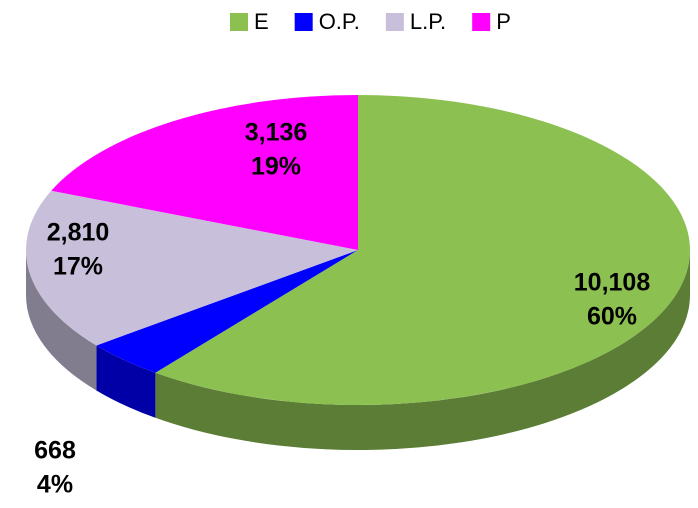  Describe the element at coordinates (261, 21) in the screenshot. I see `legend-label: E` at that location.